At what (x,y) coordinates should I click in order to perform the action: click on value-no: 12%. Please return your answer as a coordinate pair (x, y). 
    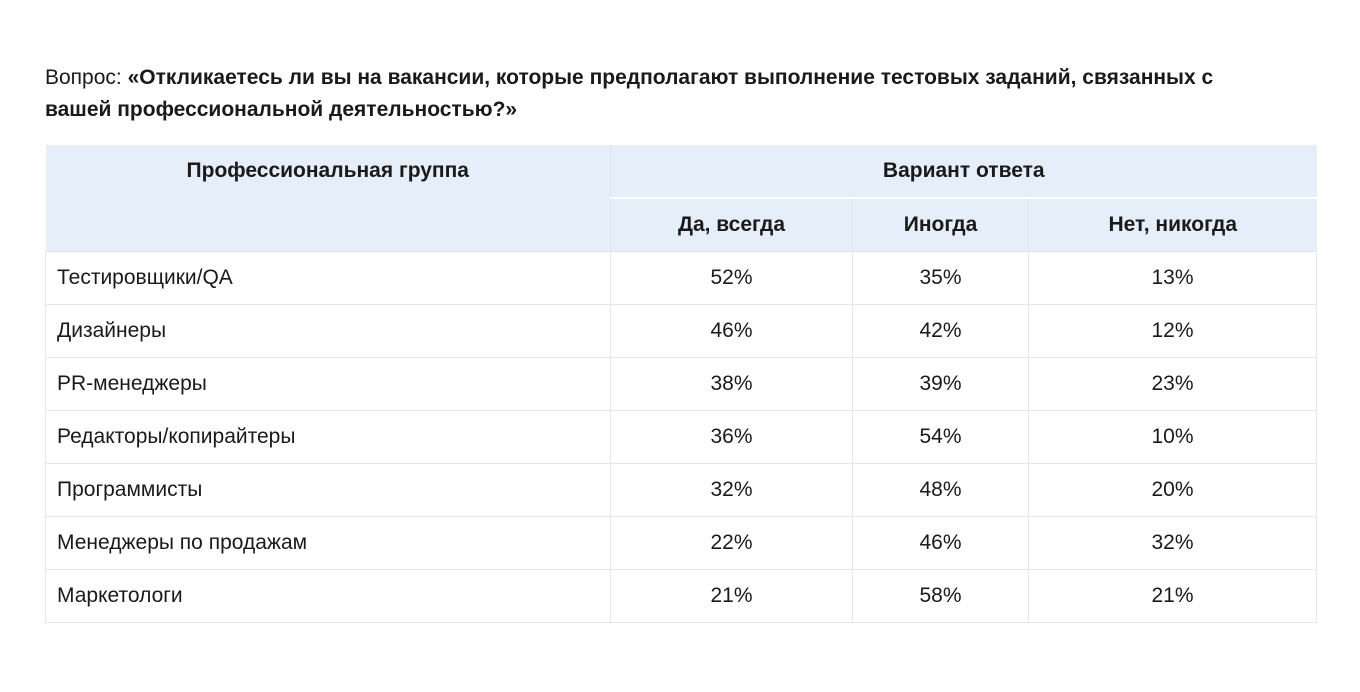
    Looking at the image, I should click on (1172, 331).